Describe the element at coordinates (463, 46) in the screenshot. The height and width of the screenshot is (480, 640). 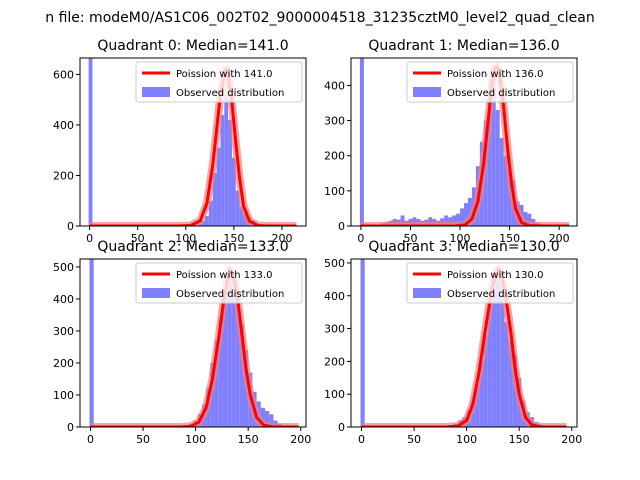
I see `panel-title: Quadrant 1: Median=136.0` at that location.